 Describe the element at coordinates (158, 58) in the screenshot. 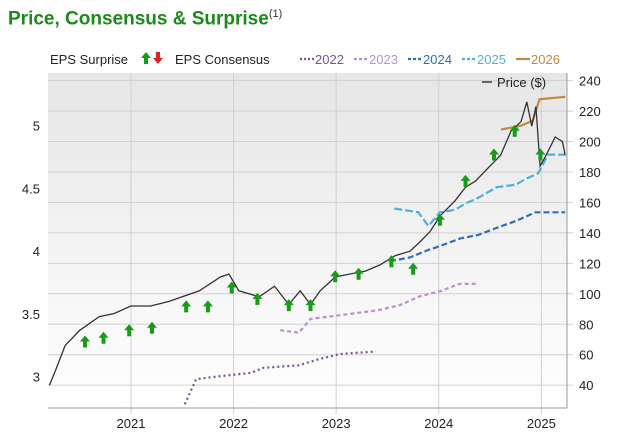

I see `legend-down-arrow-icon` at that location.